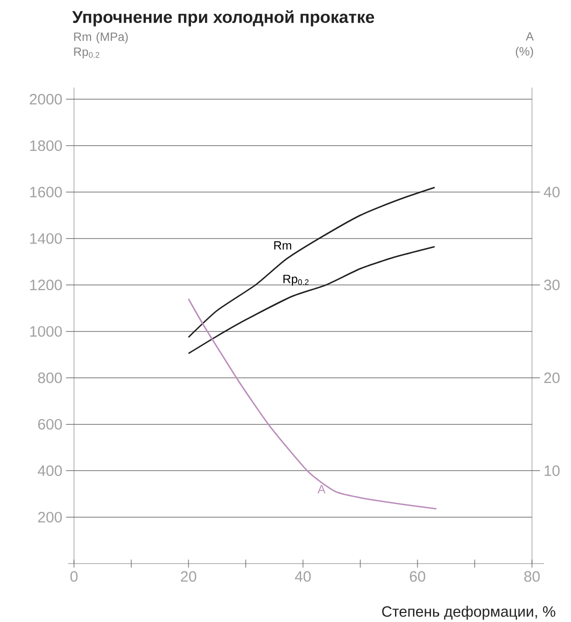  I want to click on chart-title: Упрочнение при холодной прокатке, so click(223, 18).